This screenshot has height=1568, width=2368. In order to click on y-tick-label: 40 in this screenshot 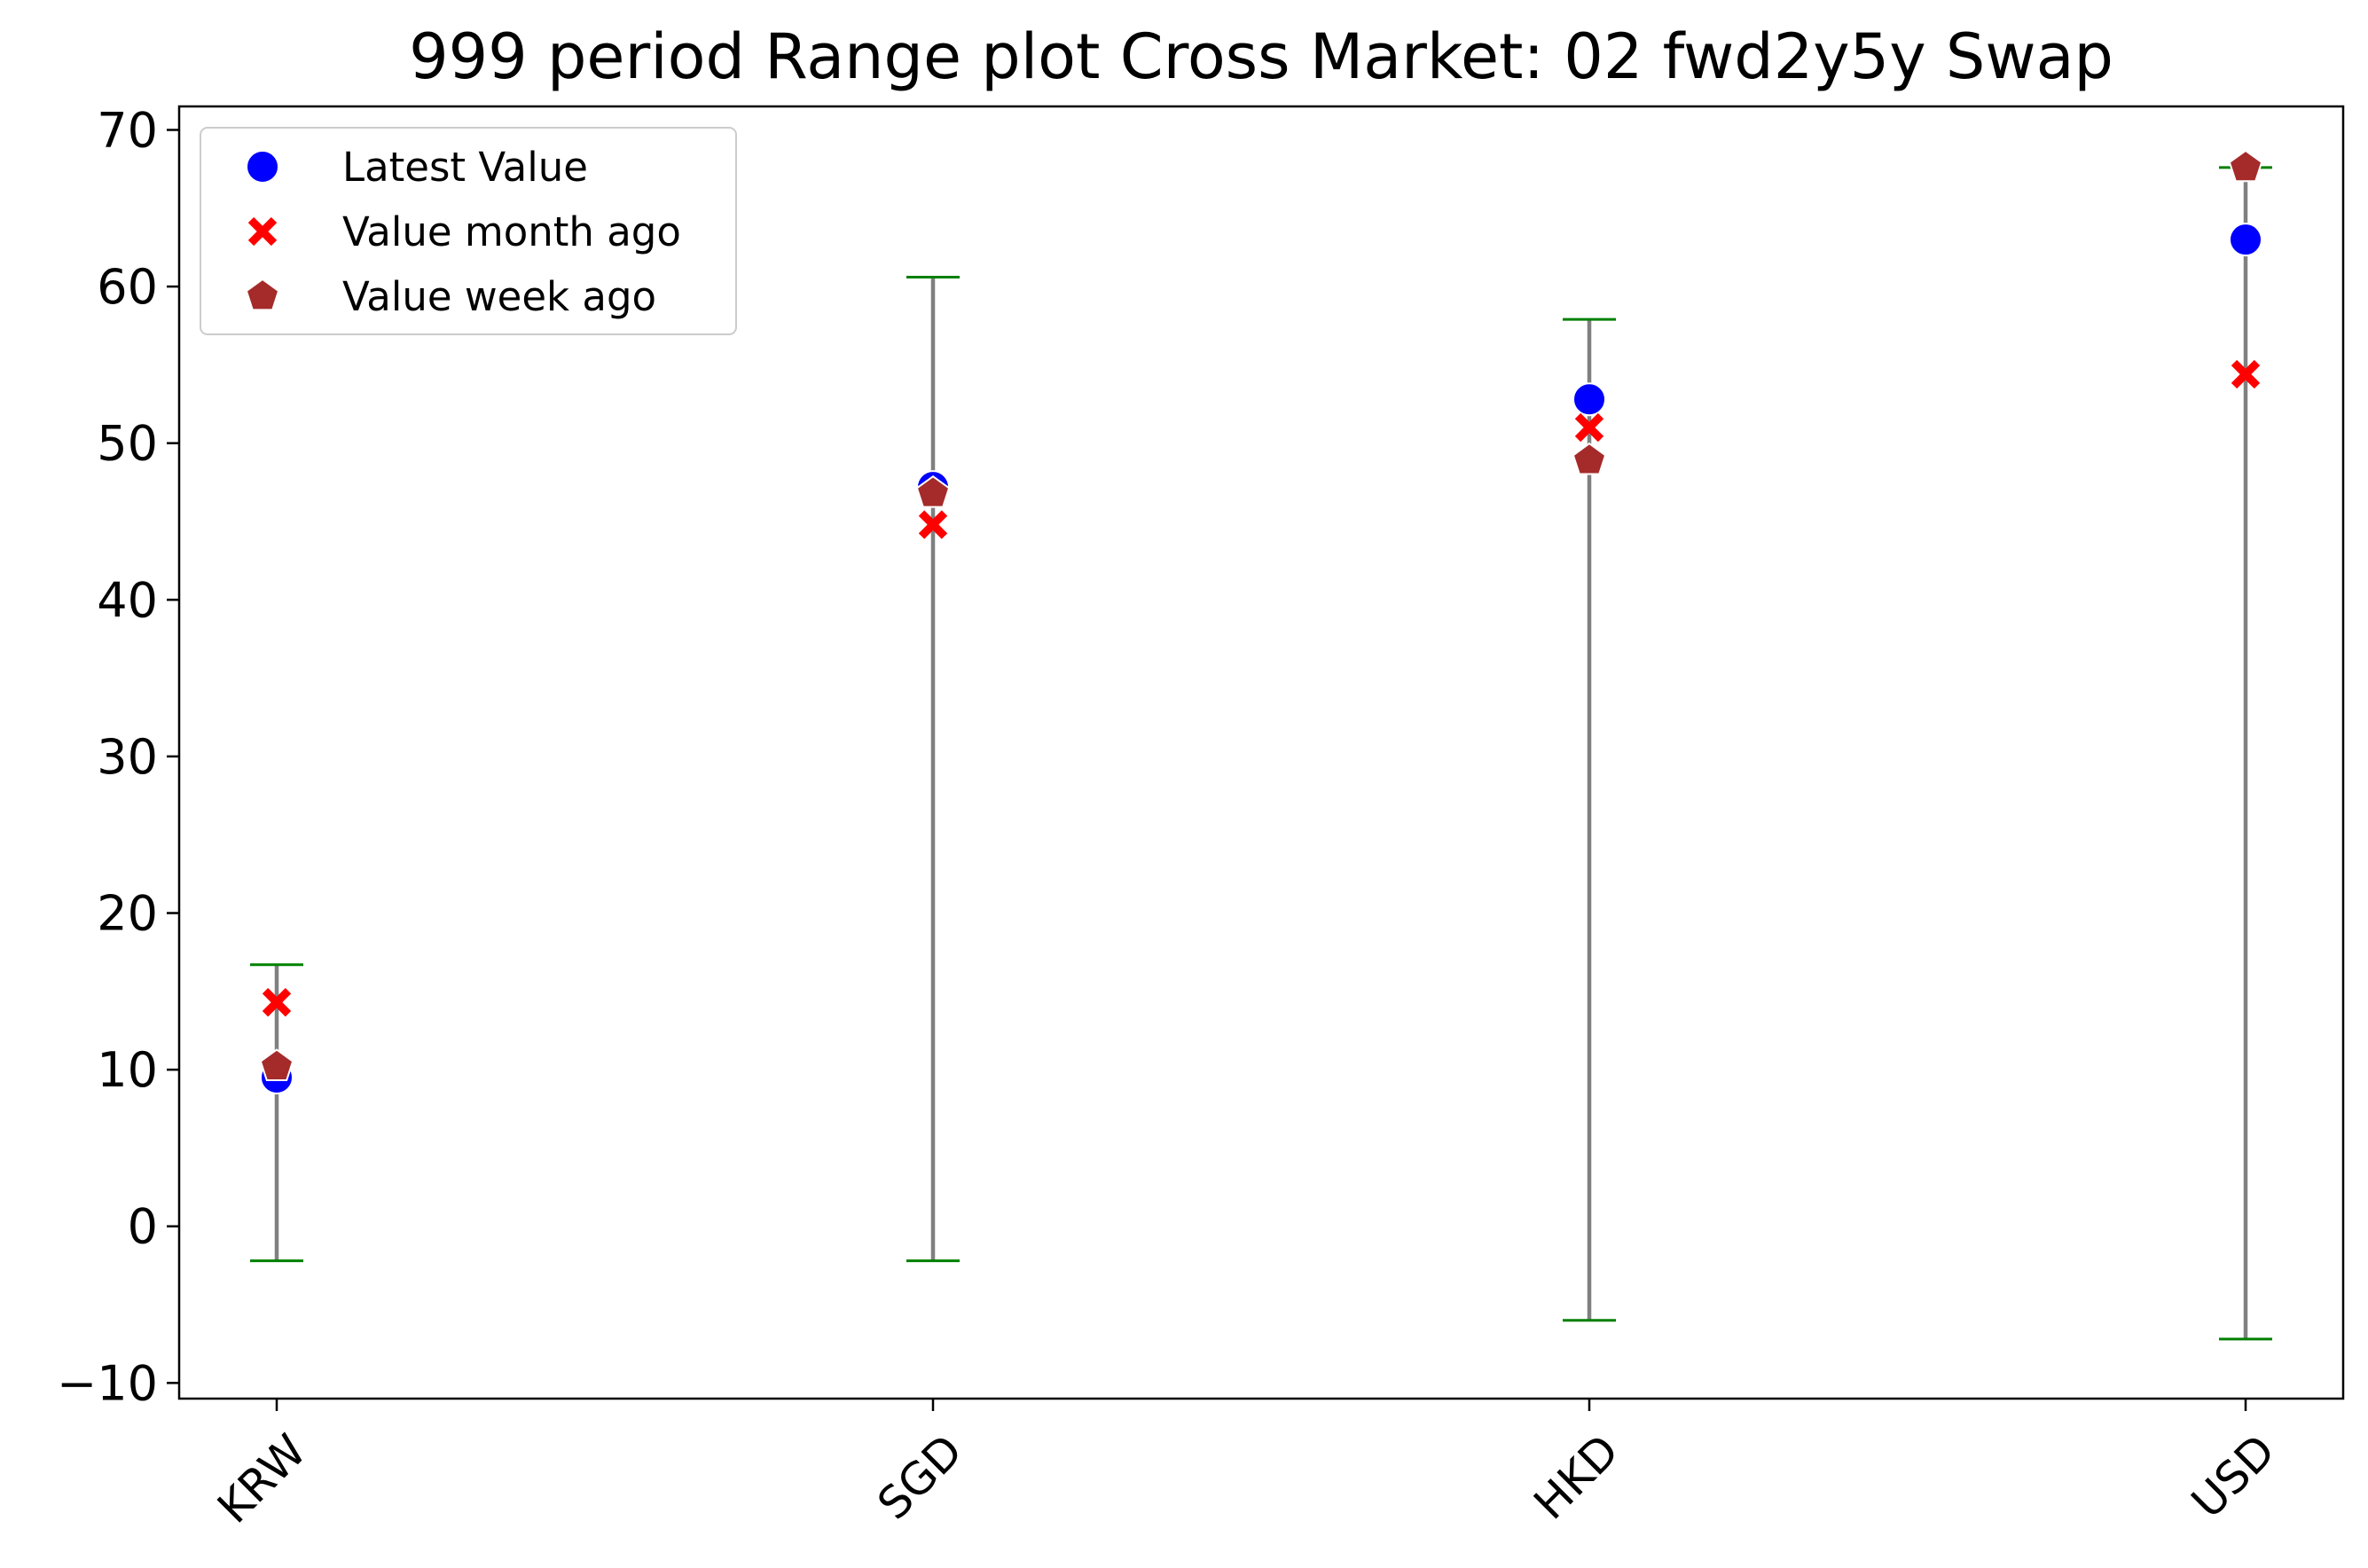, I will do `click(127, 600)`.